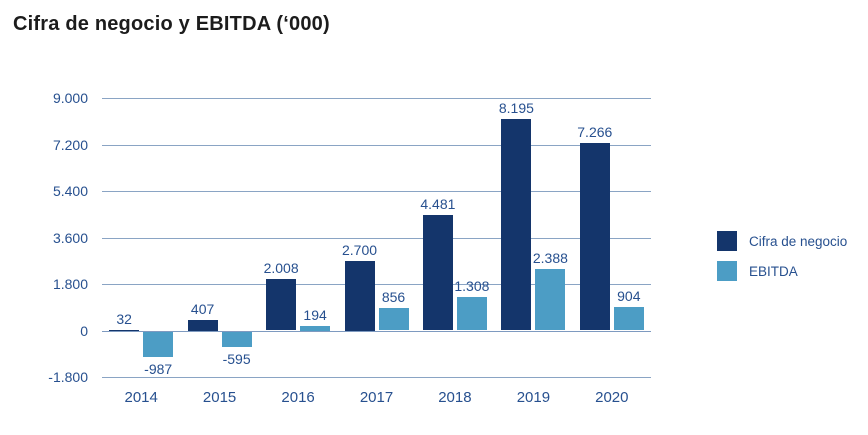 The height and width of the screenshot is (435, 868). Describe the element at coordinates (158, 344) in the screenshot. I see `bar-ebitda-2014` at that location.